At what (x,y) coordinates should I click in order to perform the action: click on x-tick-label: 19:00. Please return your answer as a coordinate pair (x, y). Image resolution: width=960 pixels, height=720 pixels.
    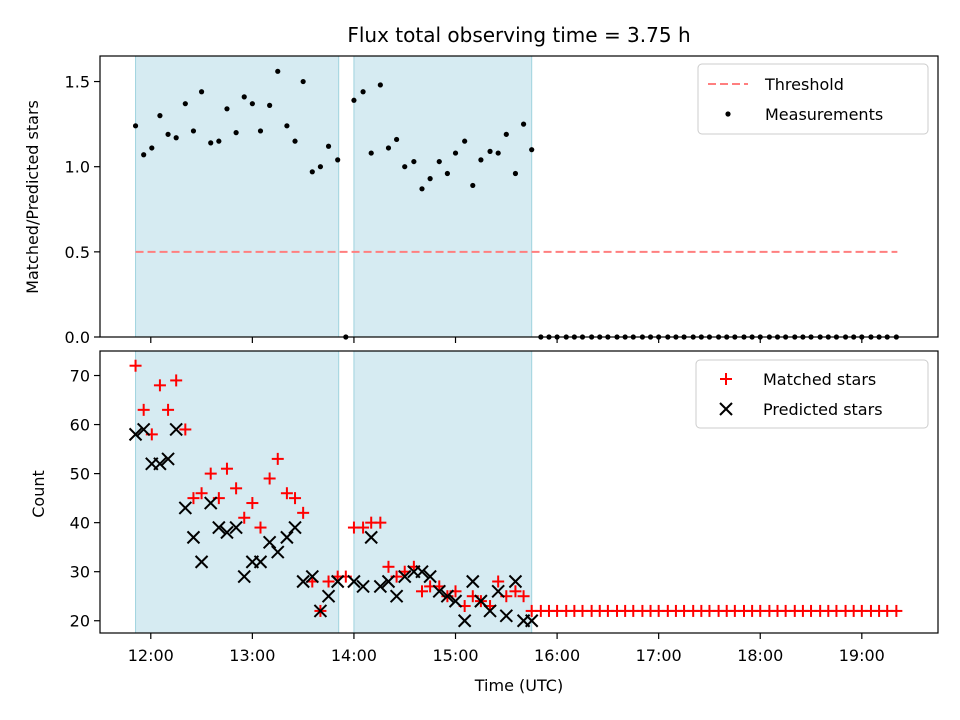
    Looking at the image, I should click on (862, 655).